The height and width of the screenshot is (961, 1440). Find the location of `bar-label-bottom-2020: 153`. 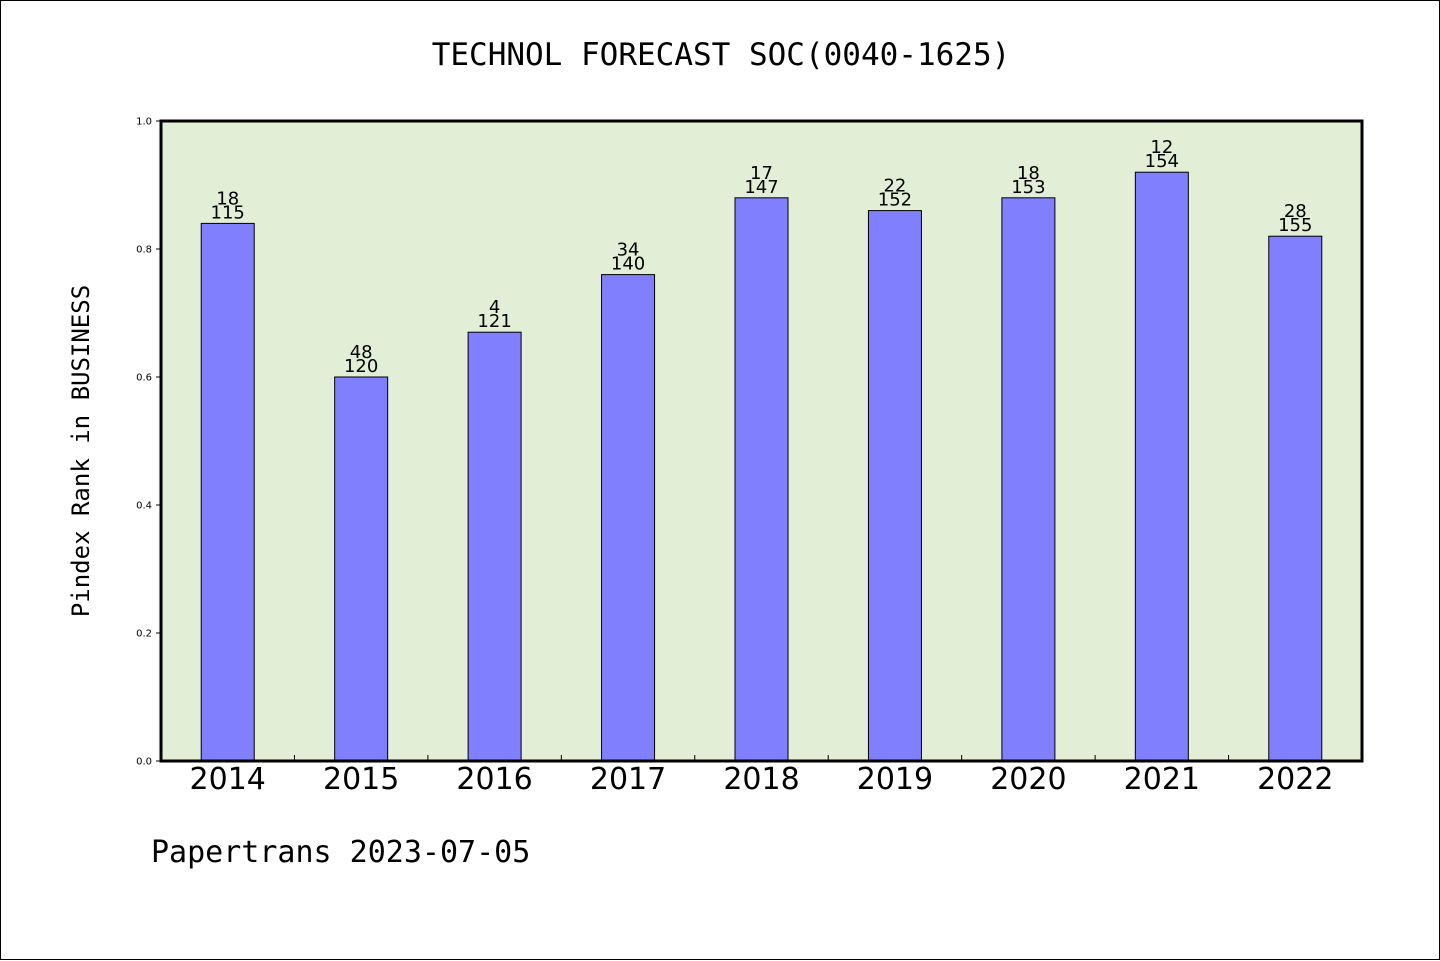

bar-label-bottom-2020: 153 is located at coordinates (1028, 187).